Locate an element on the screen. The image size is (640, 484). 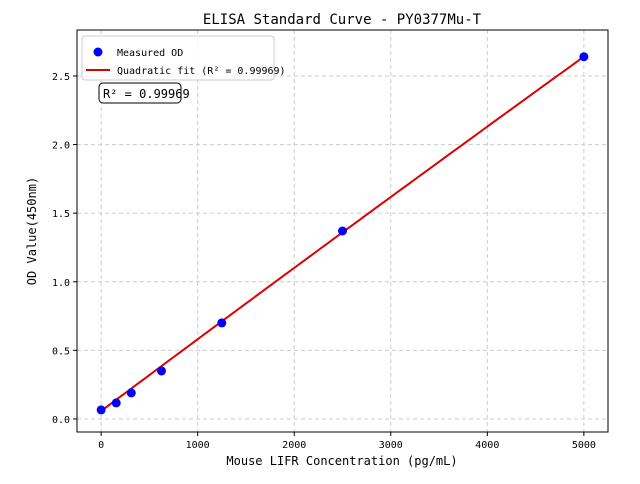
r2-annotation: R² = 0.99969 is located at coordinates (144, 93).